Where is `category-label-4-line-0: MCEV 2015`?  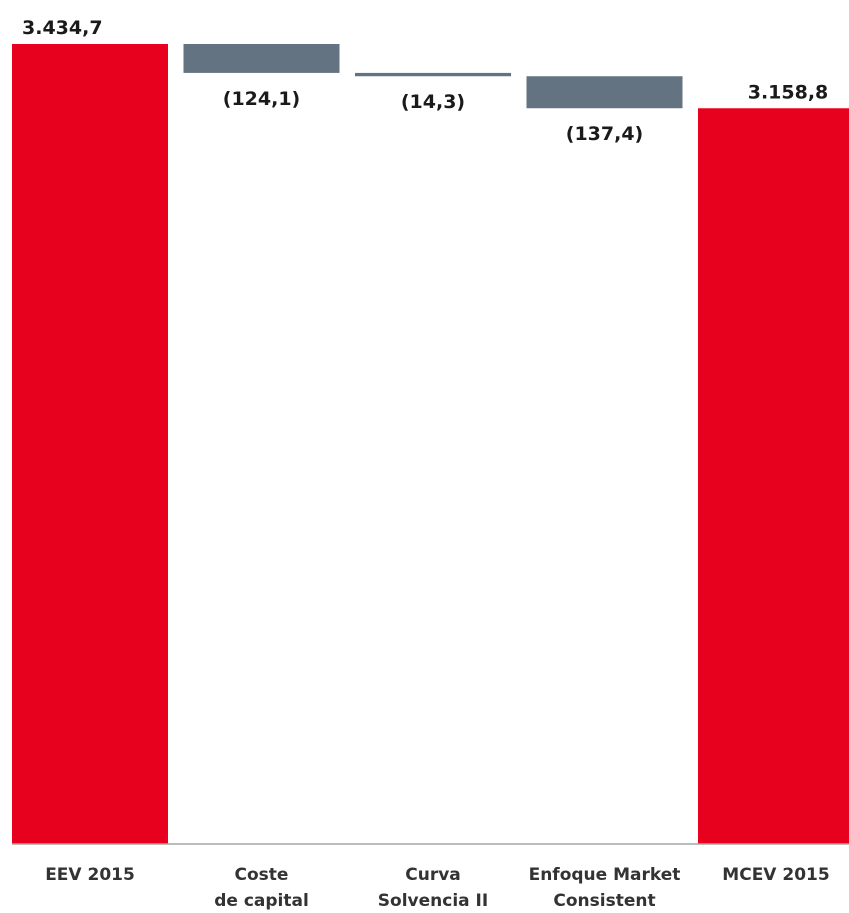 category-label-4-line-0: MCEV 2015 is located at coordinates (775, 875).